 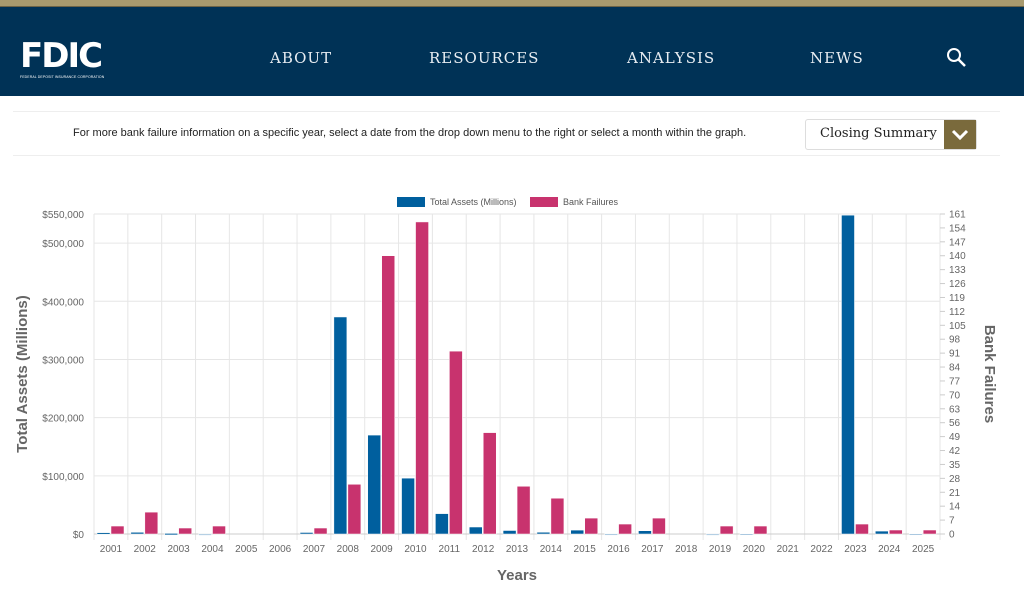 I want to click on y2-tick-label: 63, so click(x=955, y=409).